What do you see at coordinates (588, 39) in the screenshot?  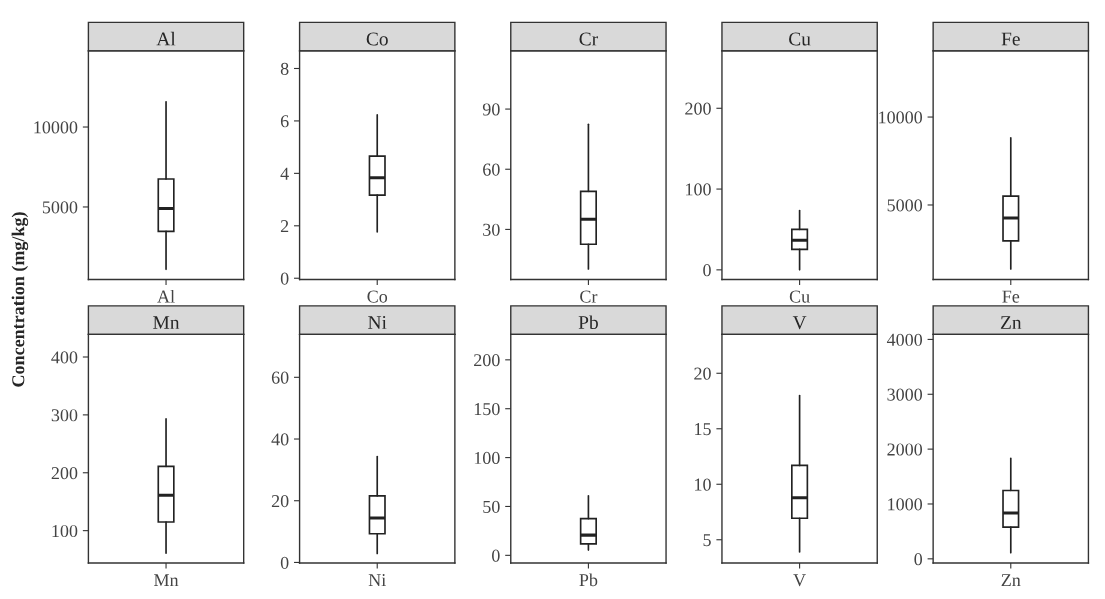 I see `x-tick-label: Cr` at bounding box center [588, 39].